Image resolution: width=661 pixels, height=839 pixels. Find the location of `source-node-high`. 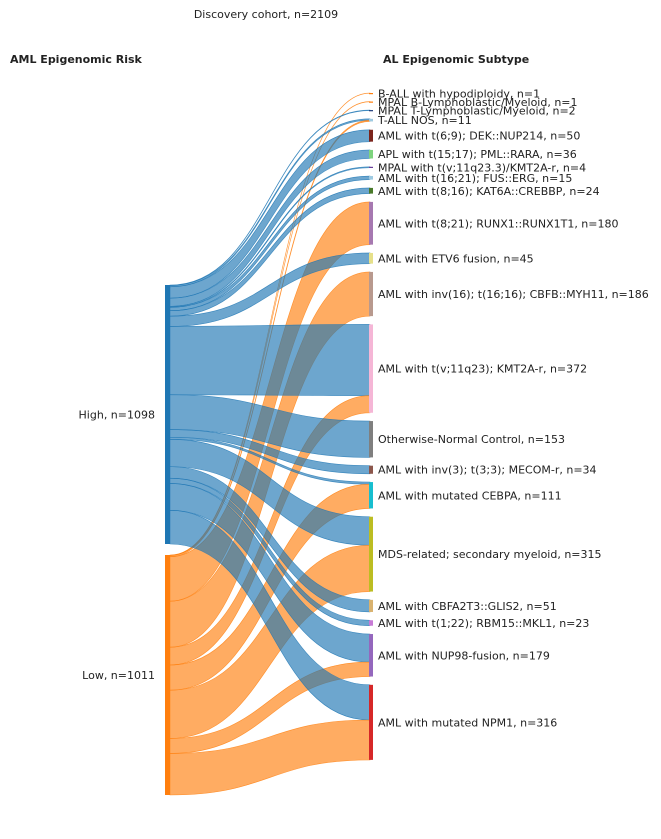

source-node-high is located at coordinates (167, 414).